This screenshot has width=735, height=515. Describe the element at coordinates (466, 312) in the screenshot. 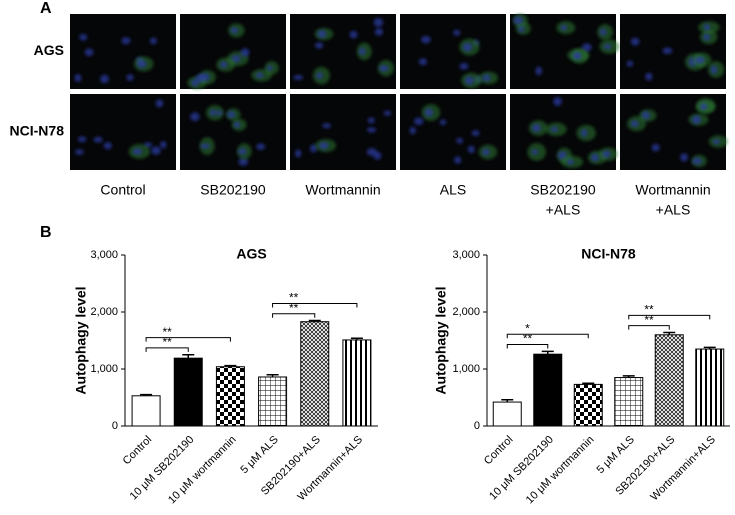

I see `y-tick-label: 2,000` at that location.